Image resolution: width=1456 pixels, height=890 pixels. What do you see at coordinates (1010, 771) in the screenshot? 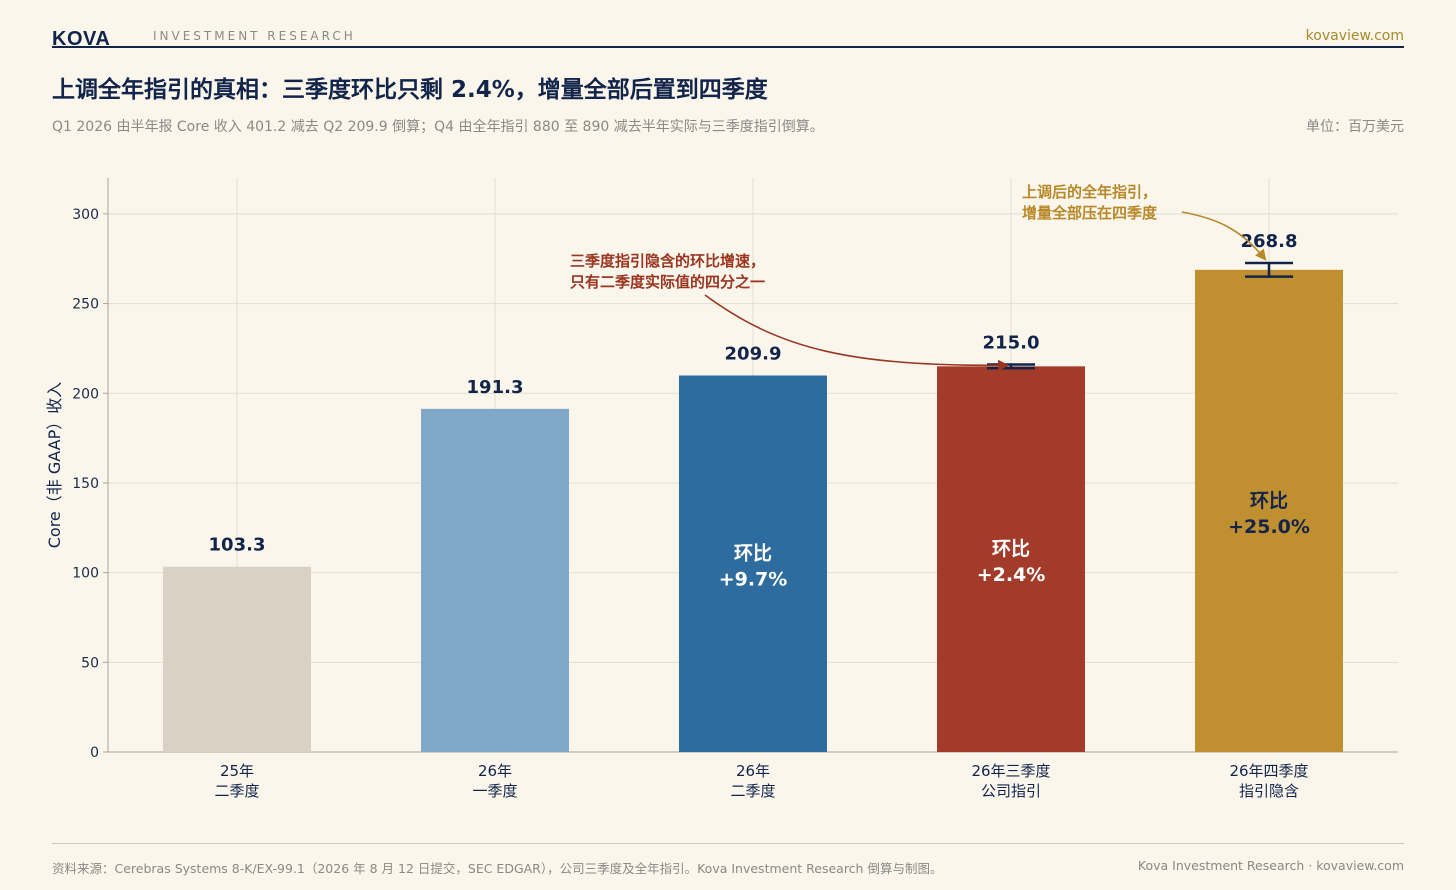
I see `x-tick-label: 26年三季度` at bounding box center [1010, 771].